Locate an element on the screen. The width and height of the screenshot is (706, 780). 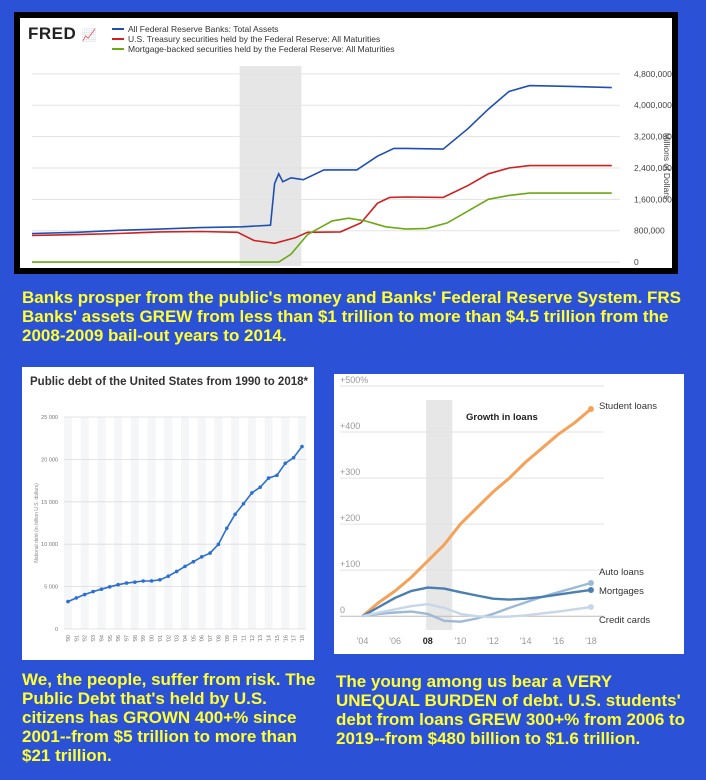
x-tick-label: '02 is located at coordinates (169, 638).